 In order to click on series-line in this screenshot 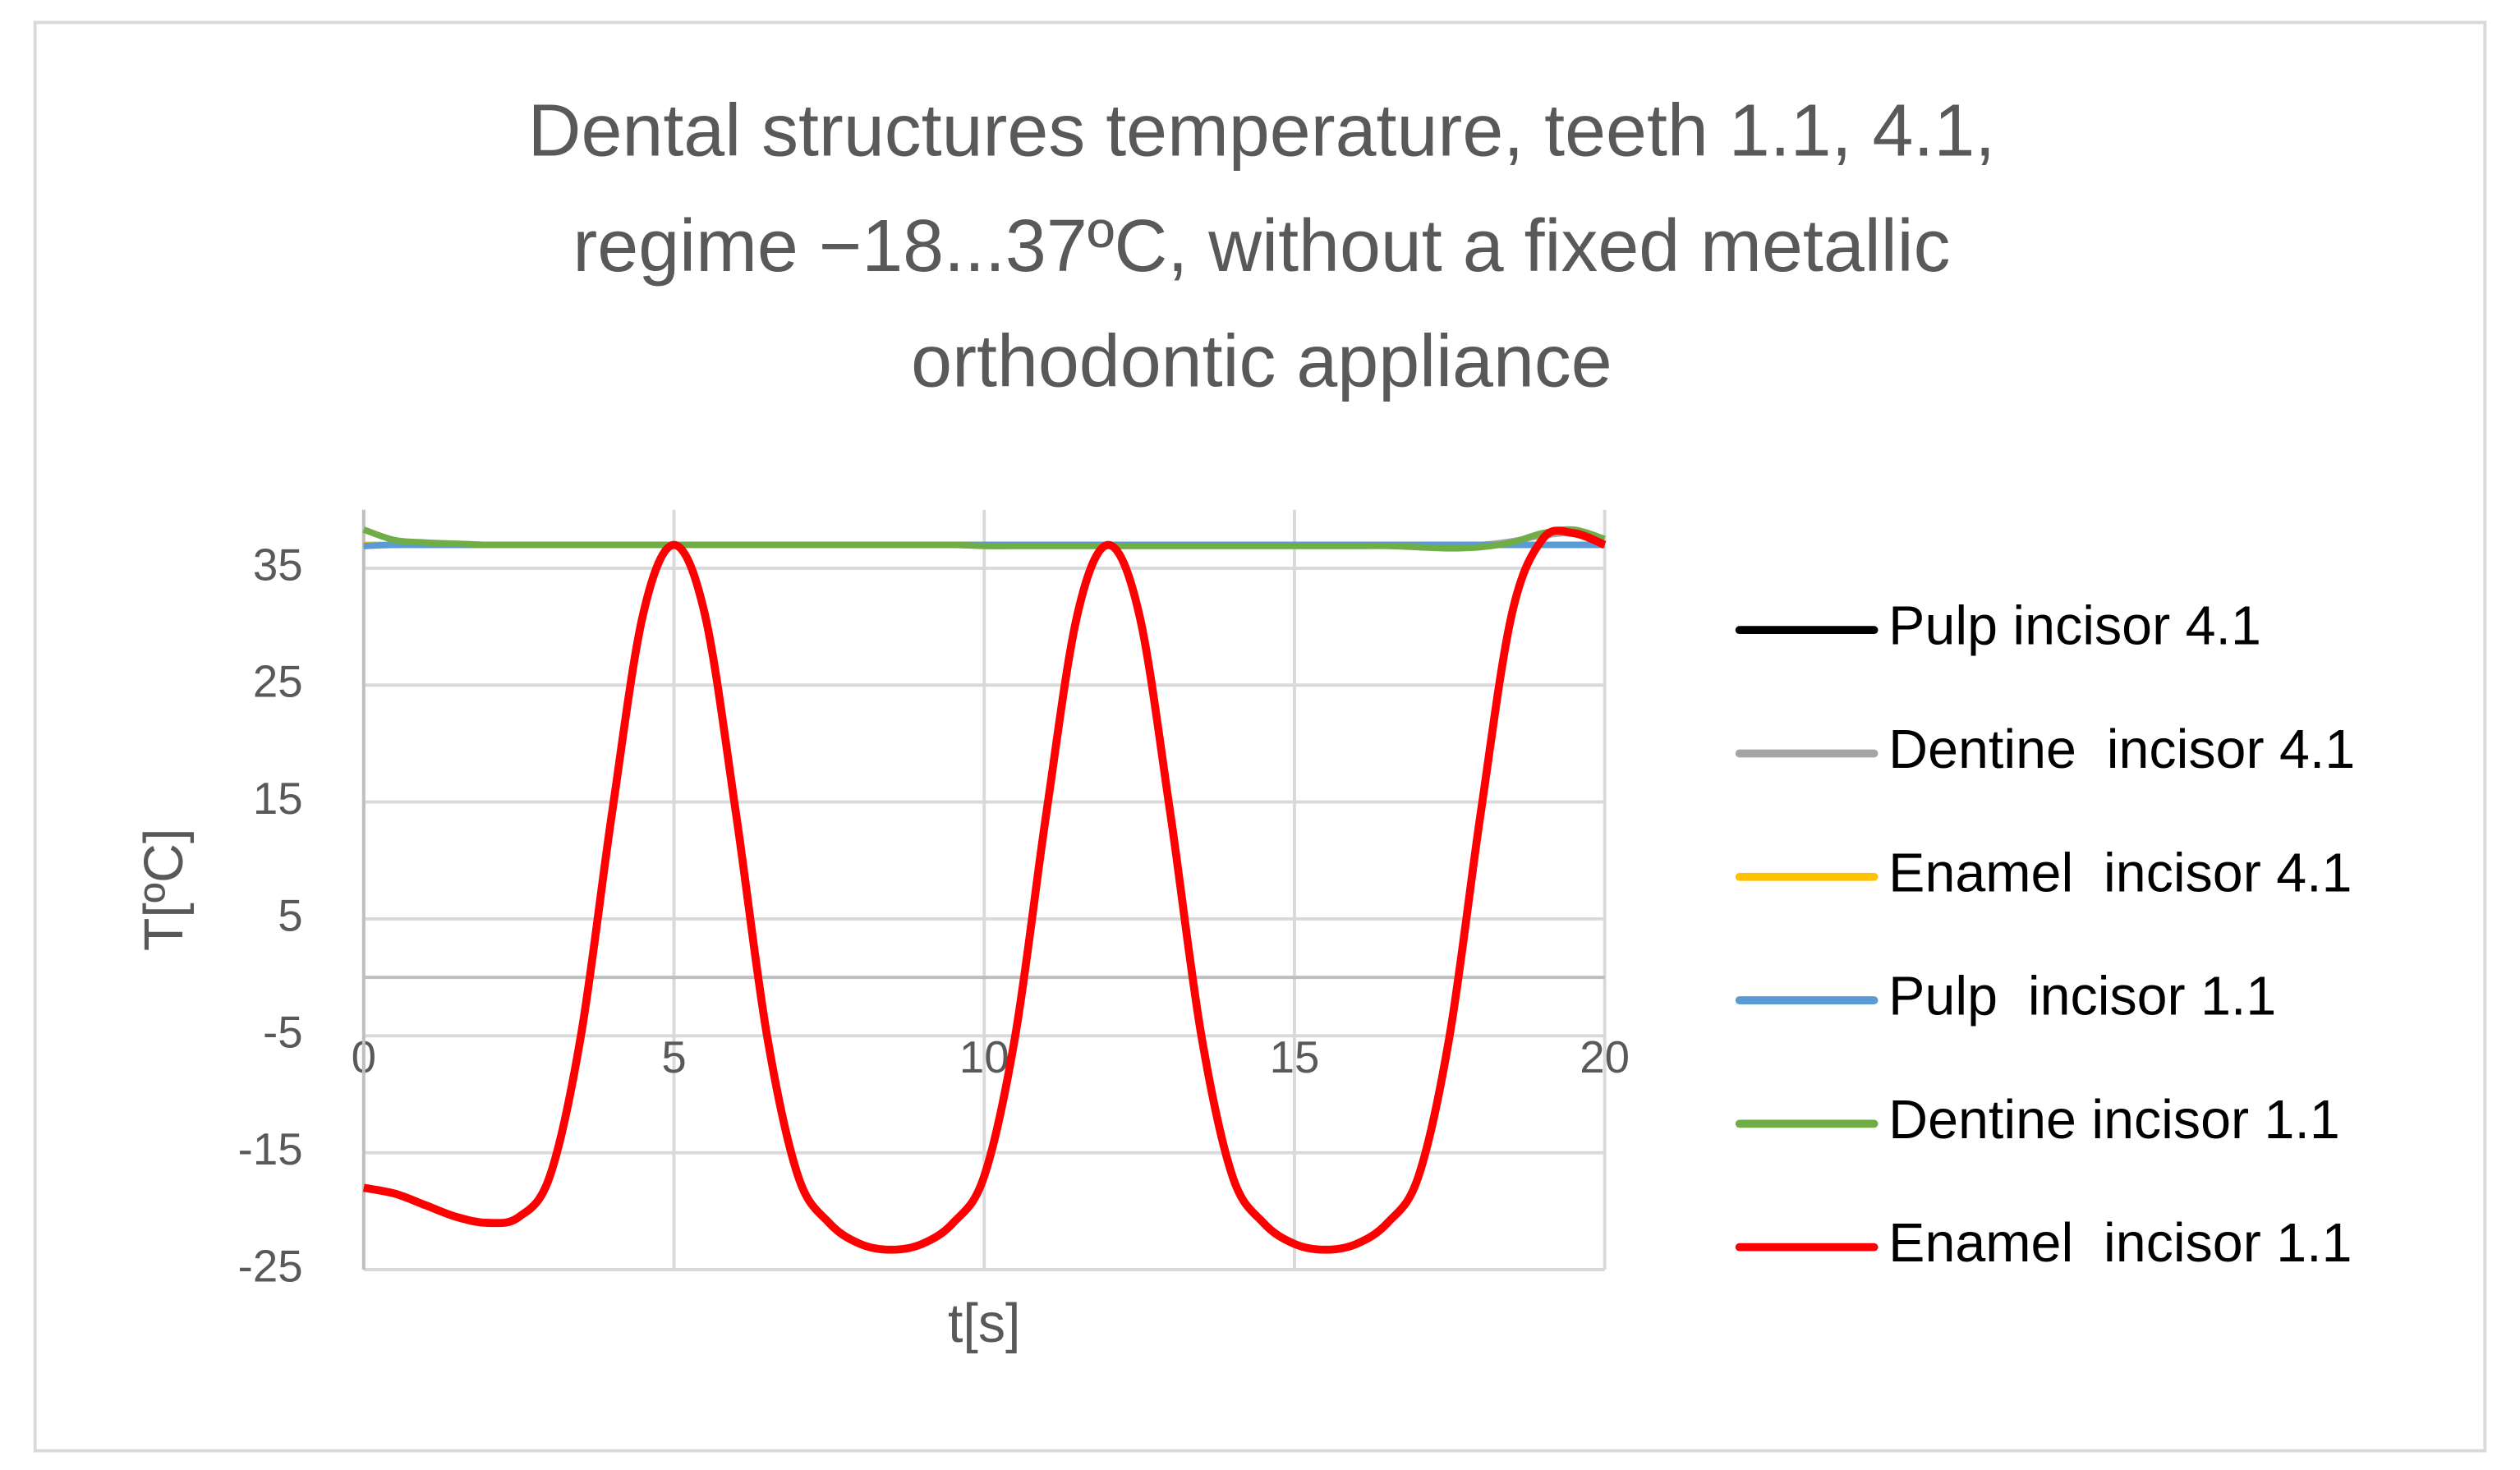, I will do `click(984, 539)`.